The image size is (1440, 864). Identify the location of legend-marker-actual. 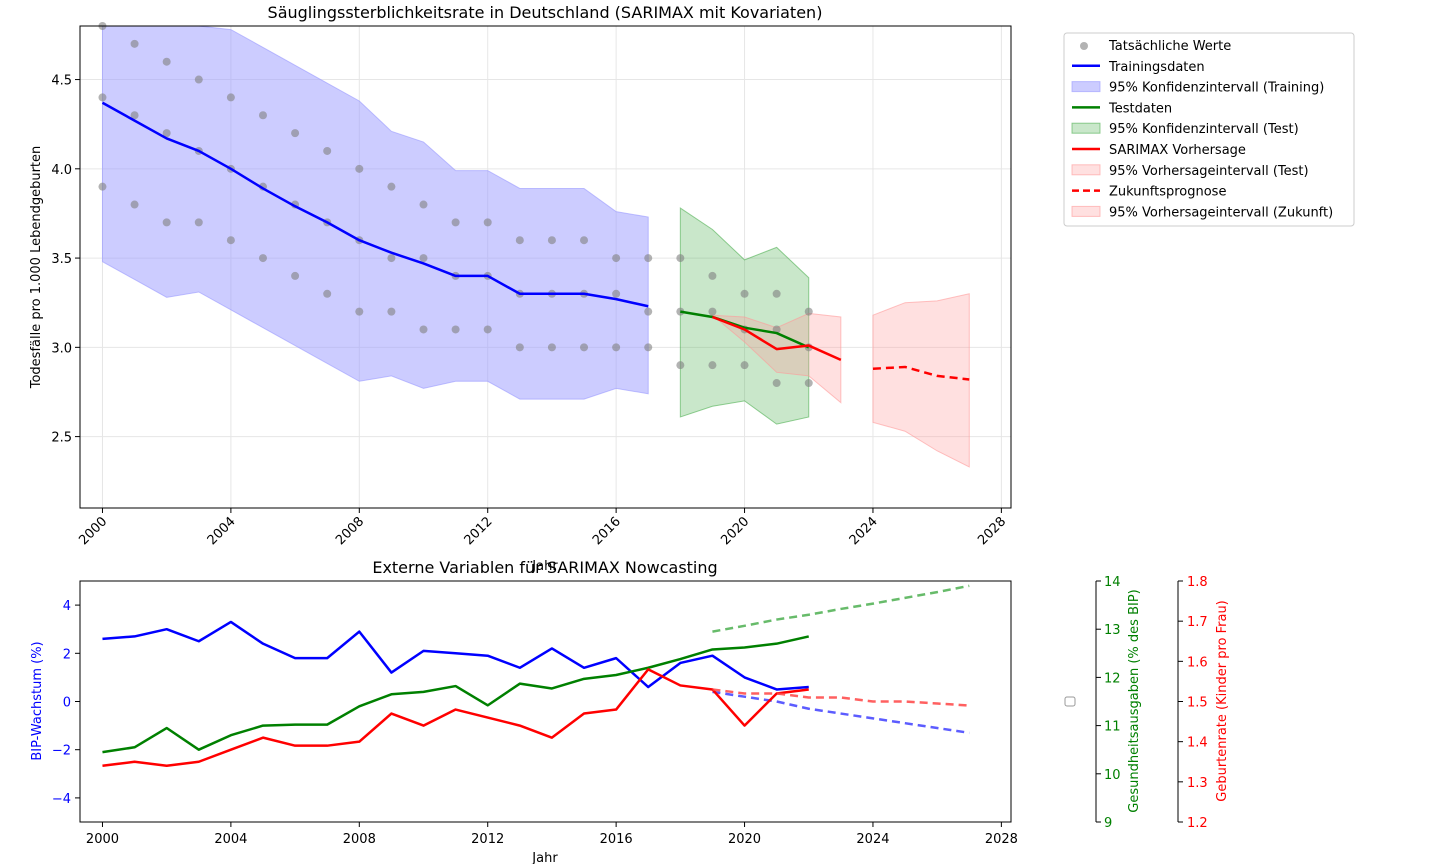
(1084, 46).